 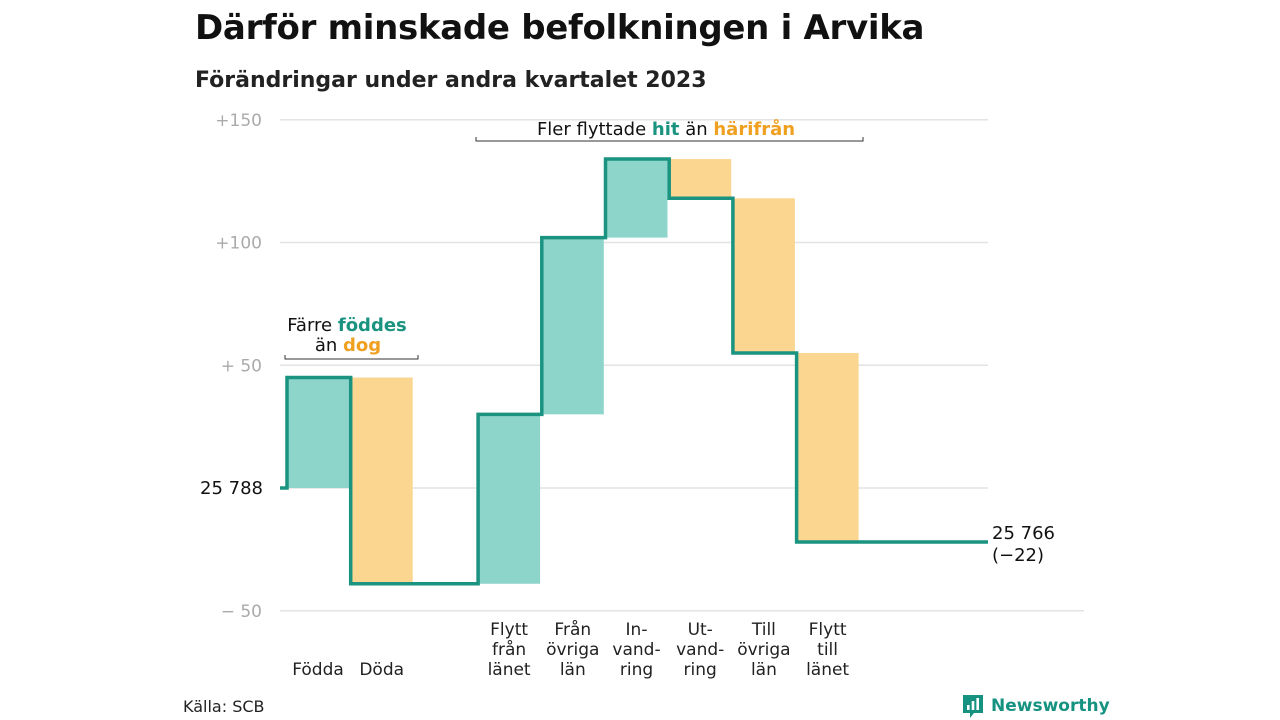 I want to click on newsworthy-logo-icon, so click(x=973, y=706).